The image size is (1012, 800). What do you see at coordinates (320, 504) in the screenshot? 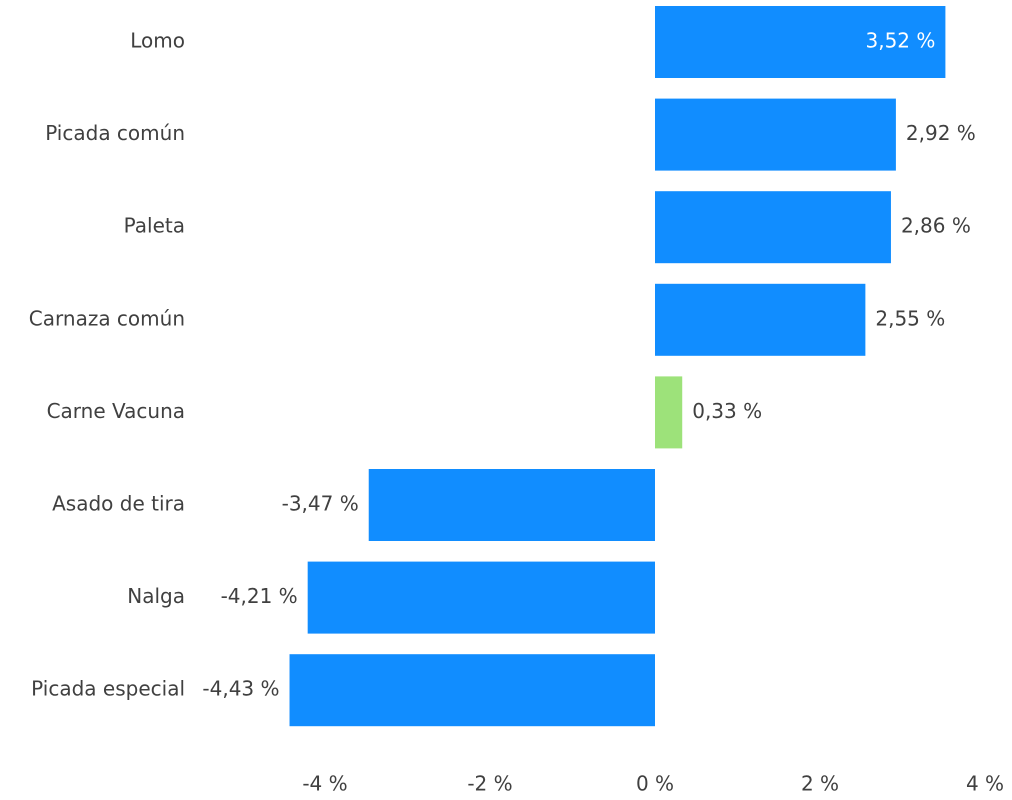
I see `value-label: -3,47 %` at bounding box center [320, 504].